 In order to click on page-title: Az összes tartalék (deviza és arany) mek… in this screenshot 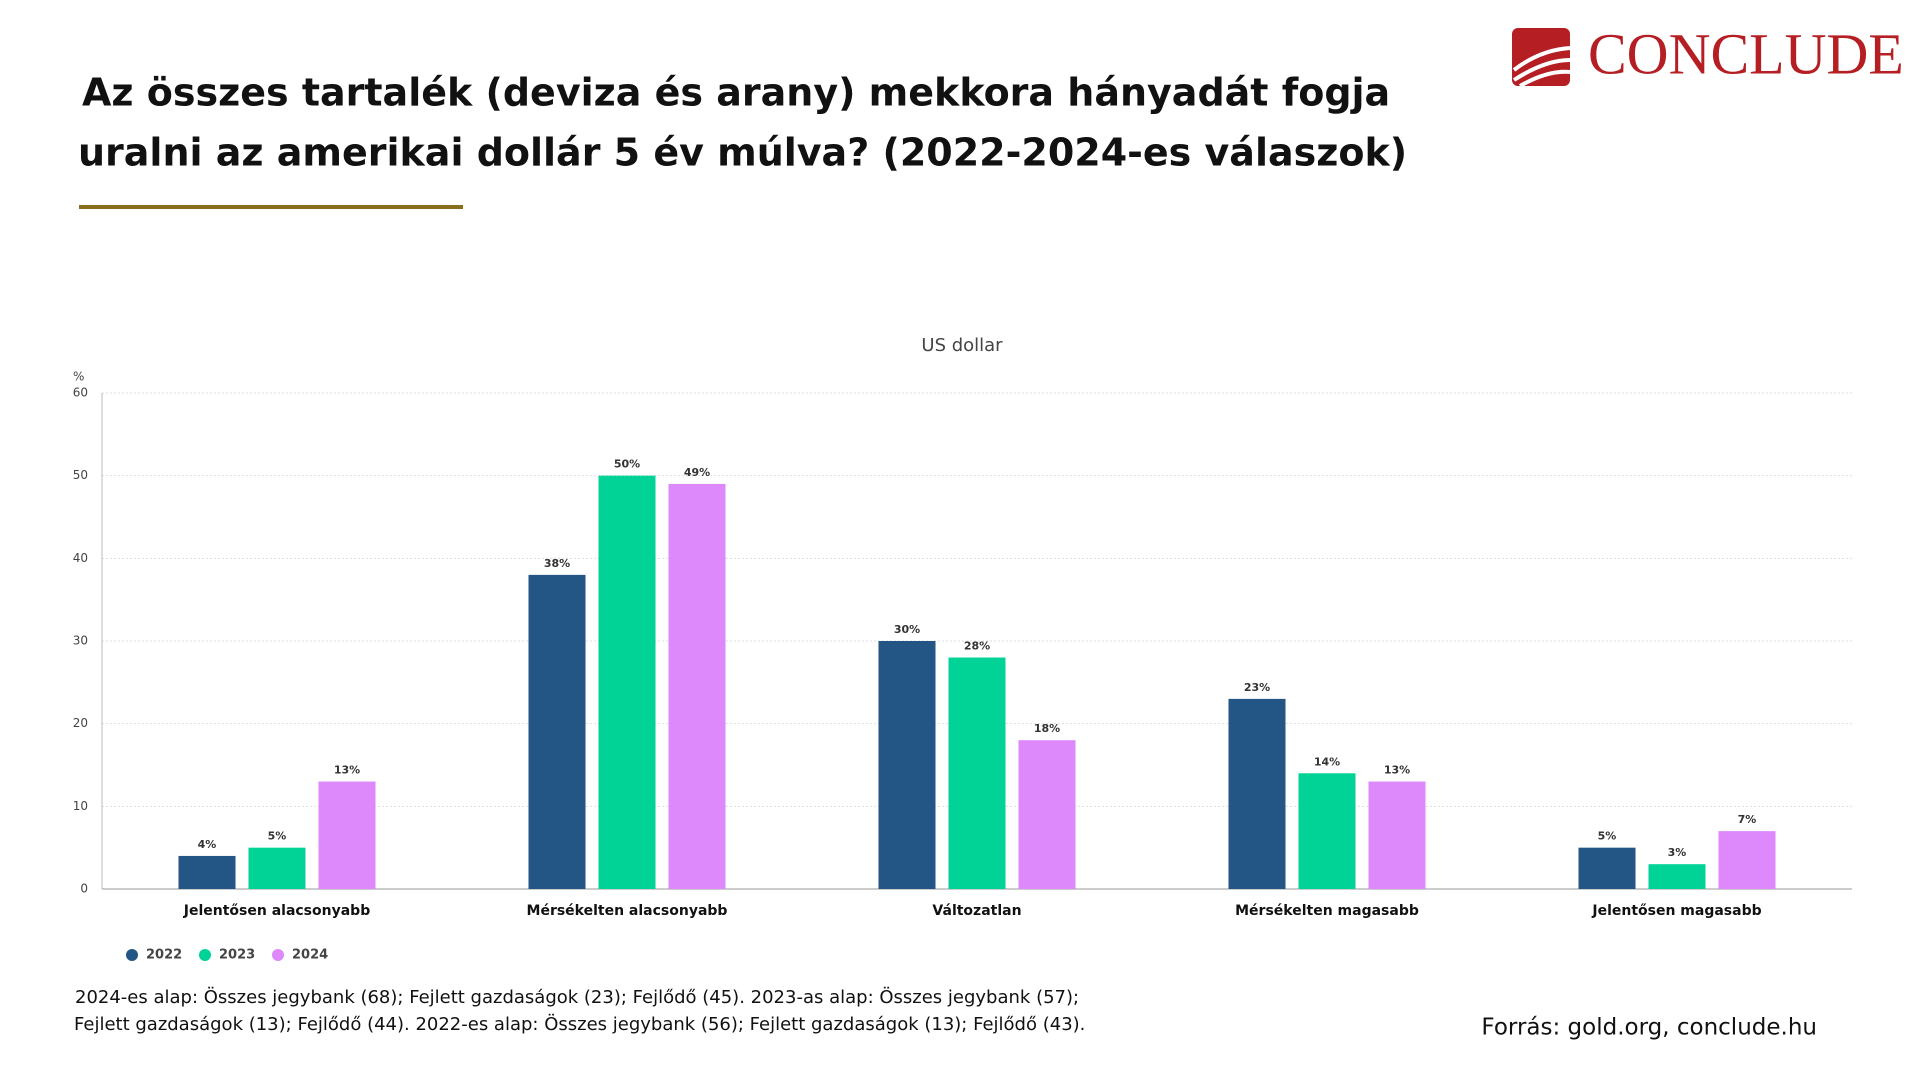, I will do `click(736, 93)`.